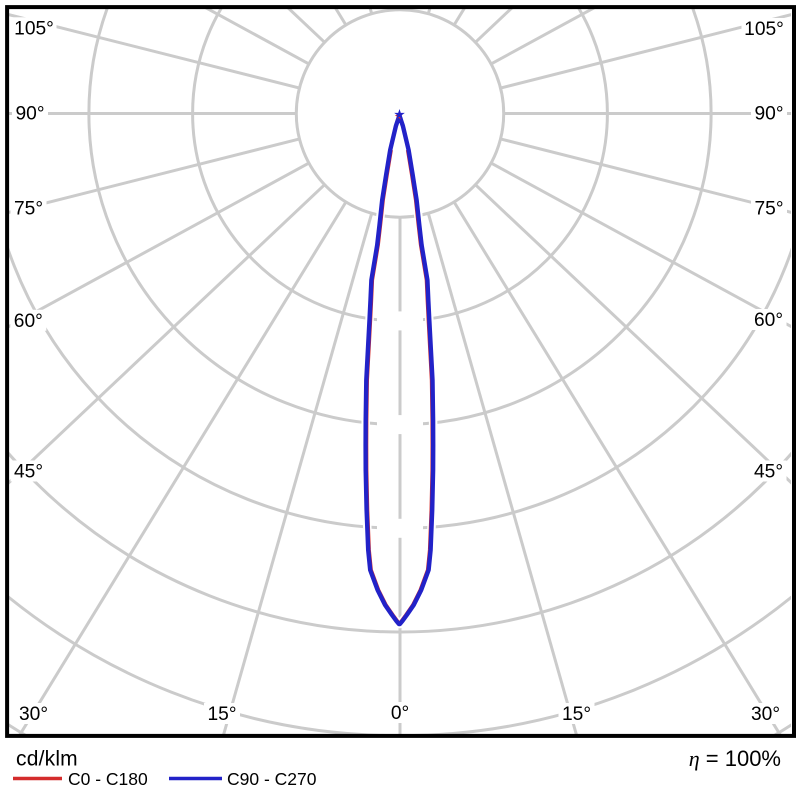  Describe the element at coordinates (400, 713) in the screenshot. I see `svg-text: 0°` at that location.